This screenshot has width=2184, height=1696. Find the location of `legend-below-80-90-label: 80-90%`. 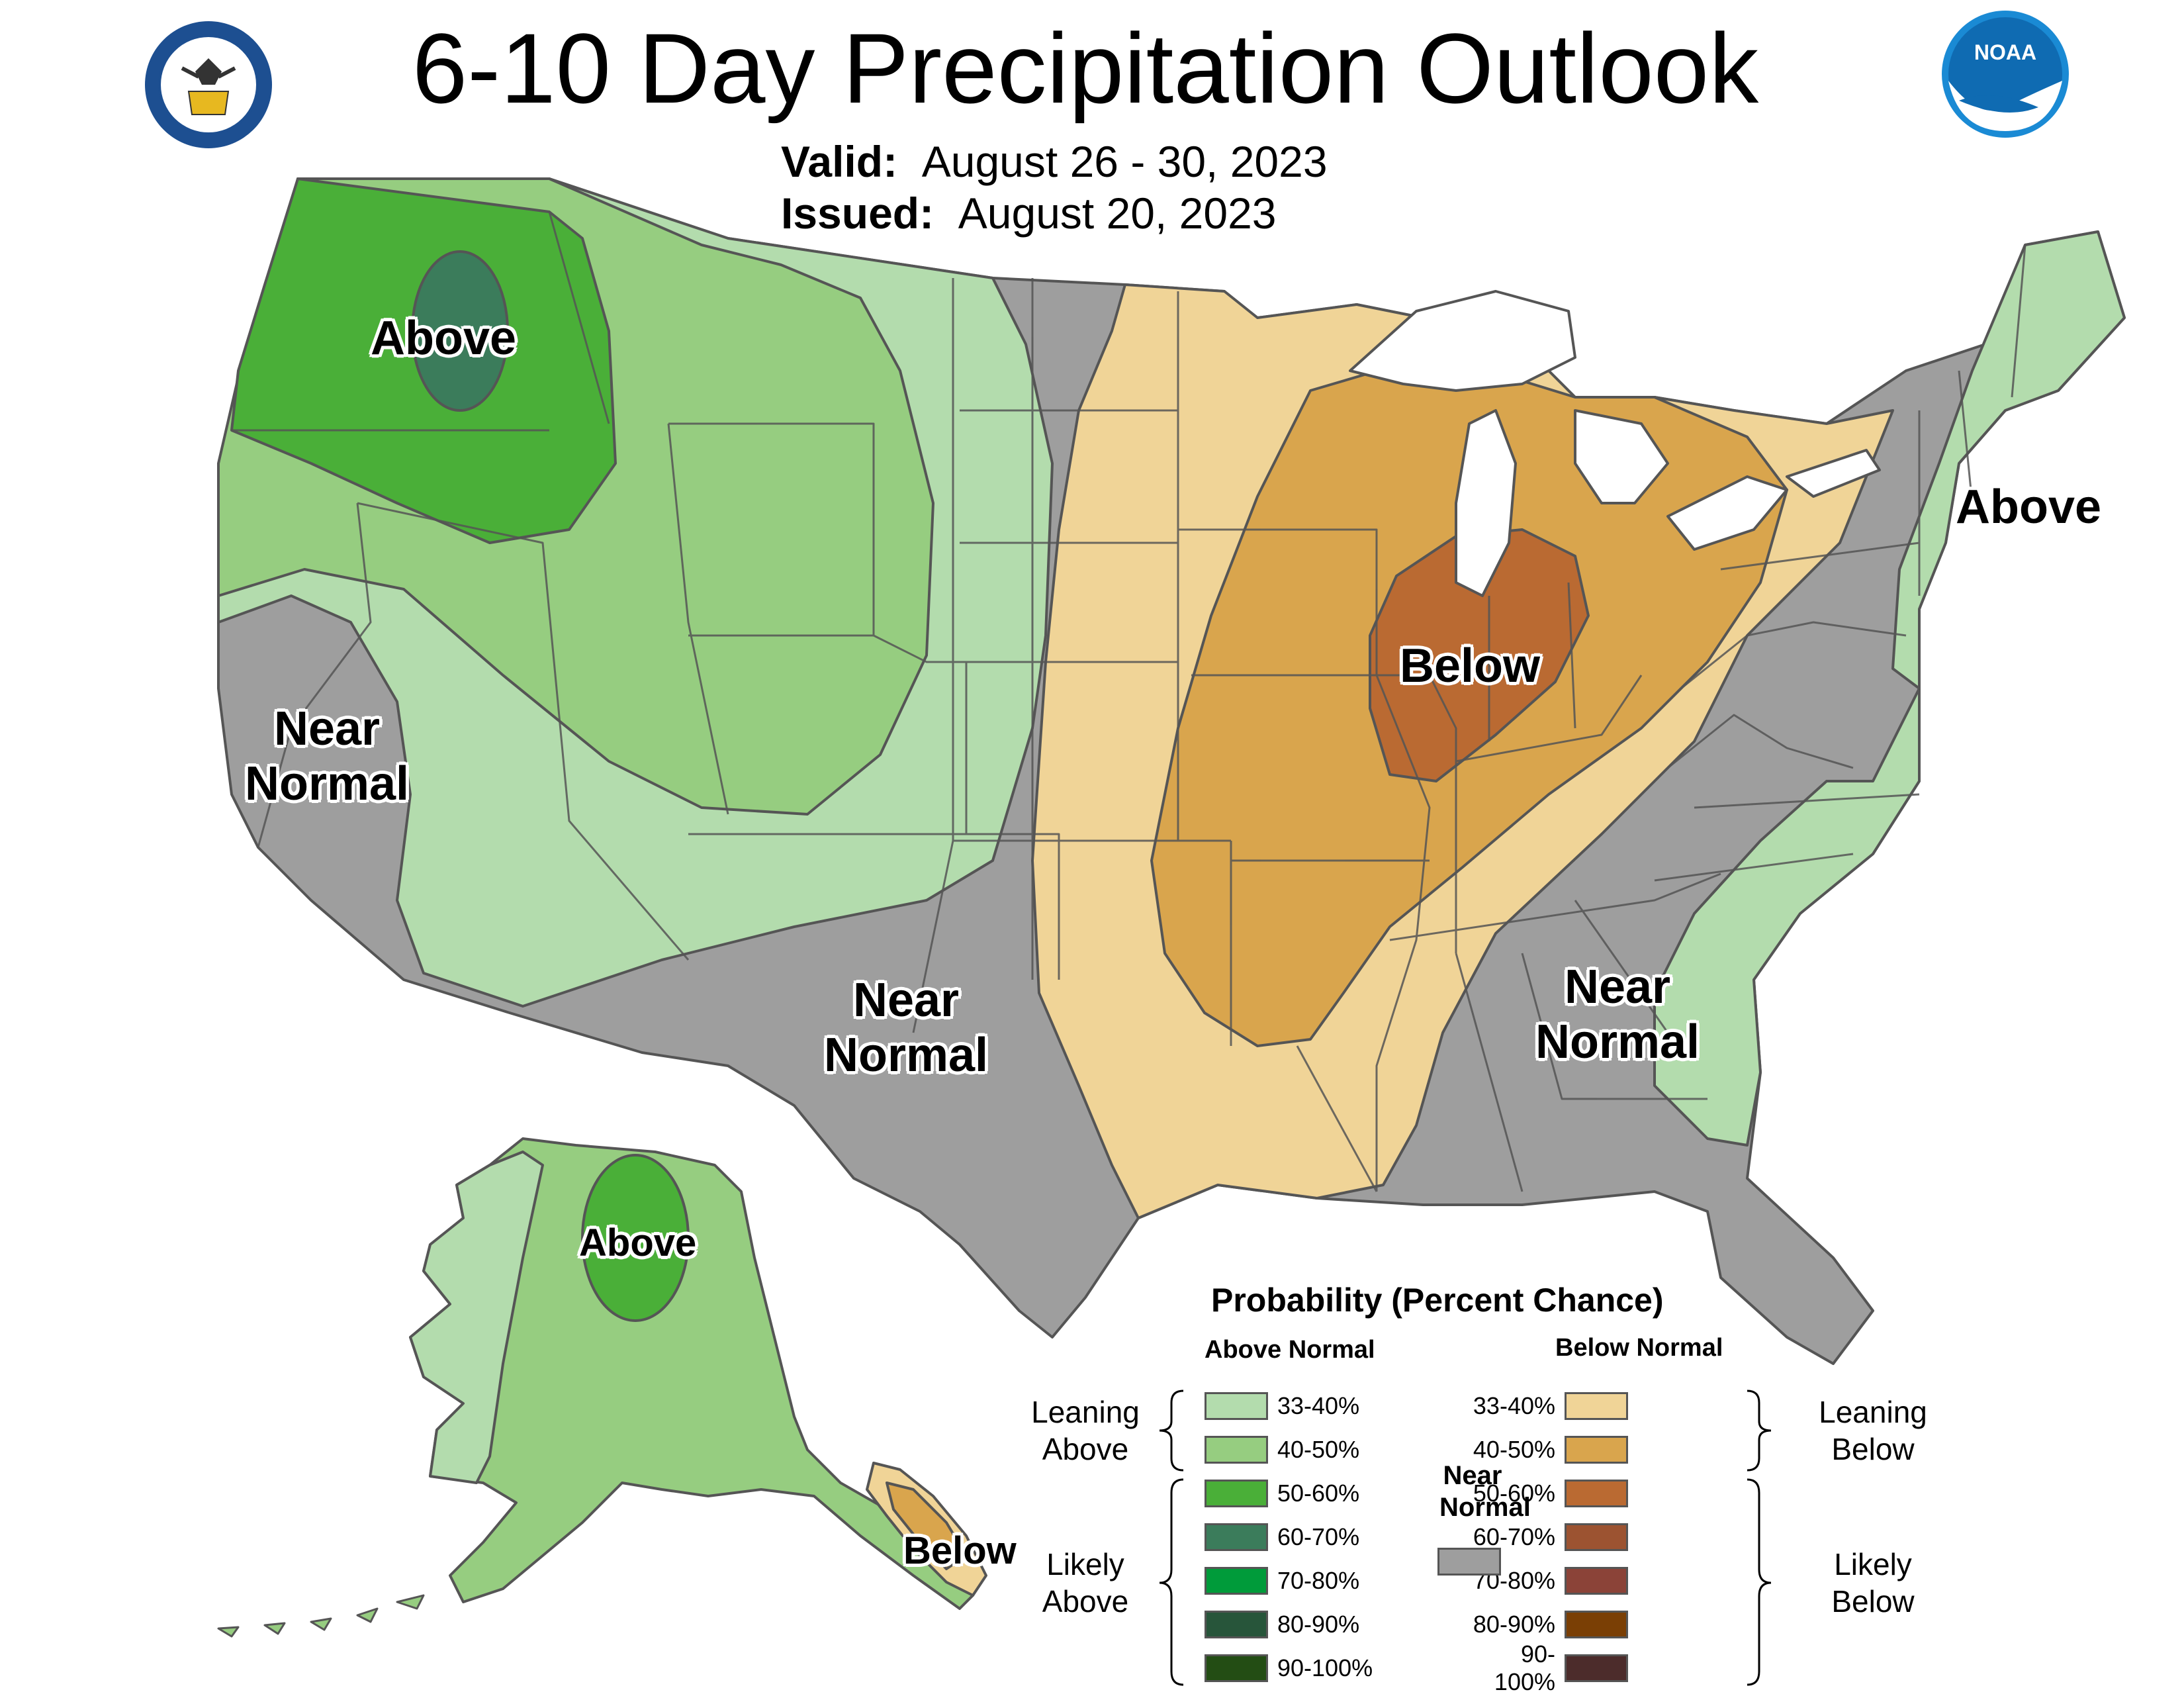

legend-below-80-90-label: 80-90% is located at coordinates (1514, 1624).